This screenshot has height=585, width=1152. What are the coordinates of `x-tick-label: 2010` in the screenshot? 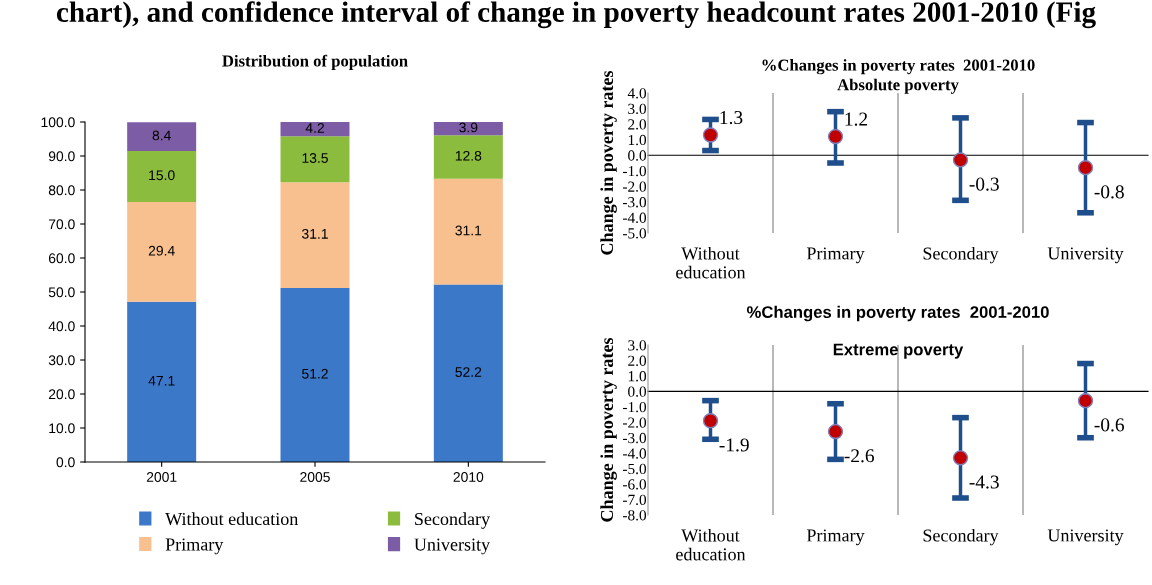 It's located at (468, 477).